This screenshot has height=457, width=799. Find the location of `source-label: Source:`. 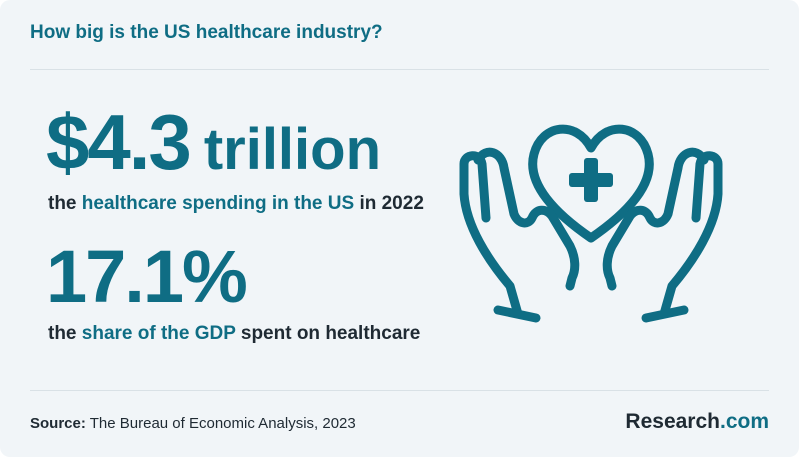

source-label: Source: is located at coordinates (58, 423).